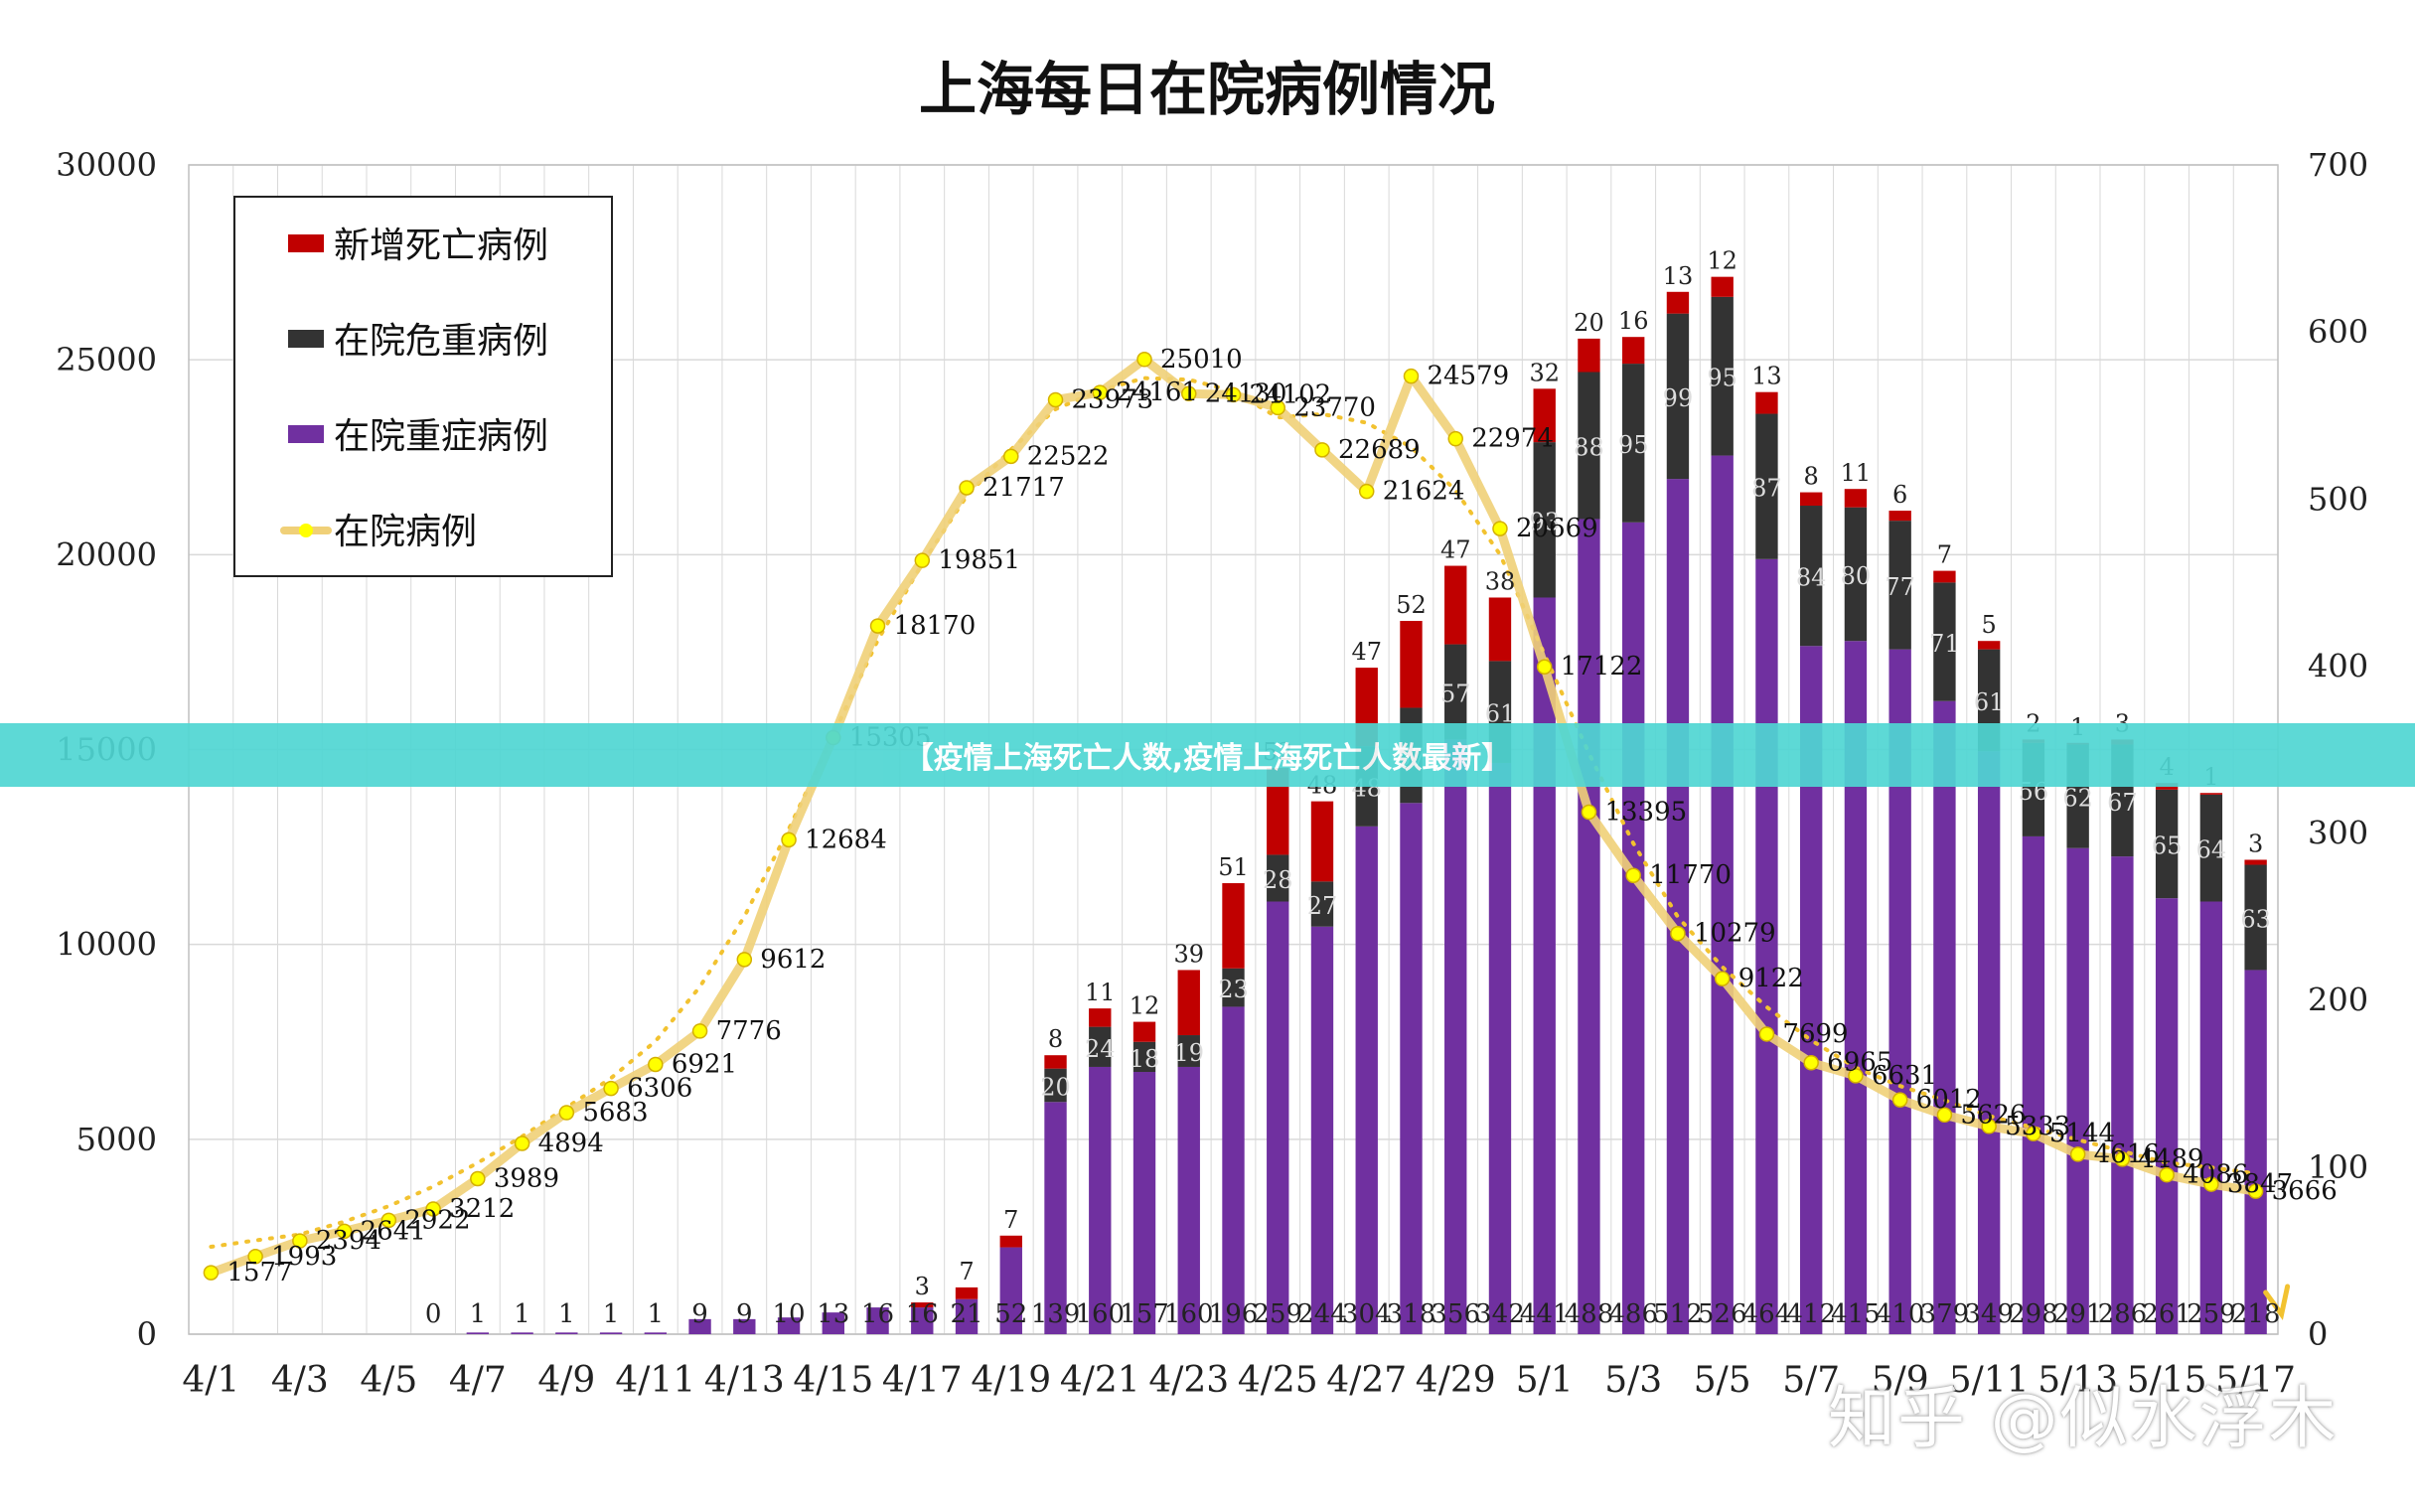 This screenshot has height=1512, width=2415. What do you see at coordinates (566, 1380) in the screenshot?
I see `x-tick-label: 4/9` at bounding box center [566, 1380].